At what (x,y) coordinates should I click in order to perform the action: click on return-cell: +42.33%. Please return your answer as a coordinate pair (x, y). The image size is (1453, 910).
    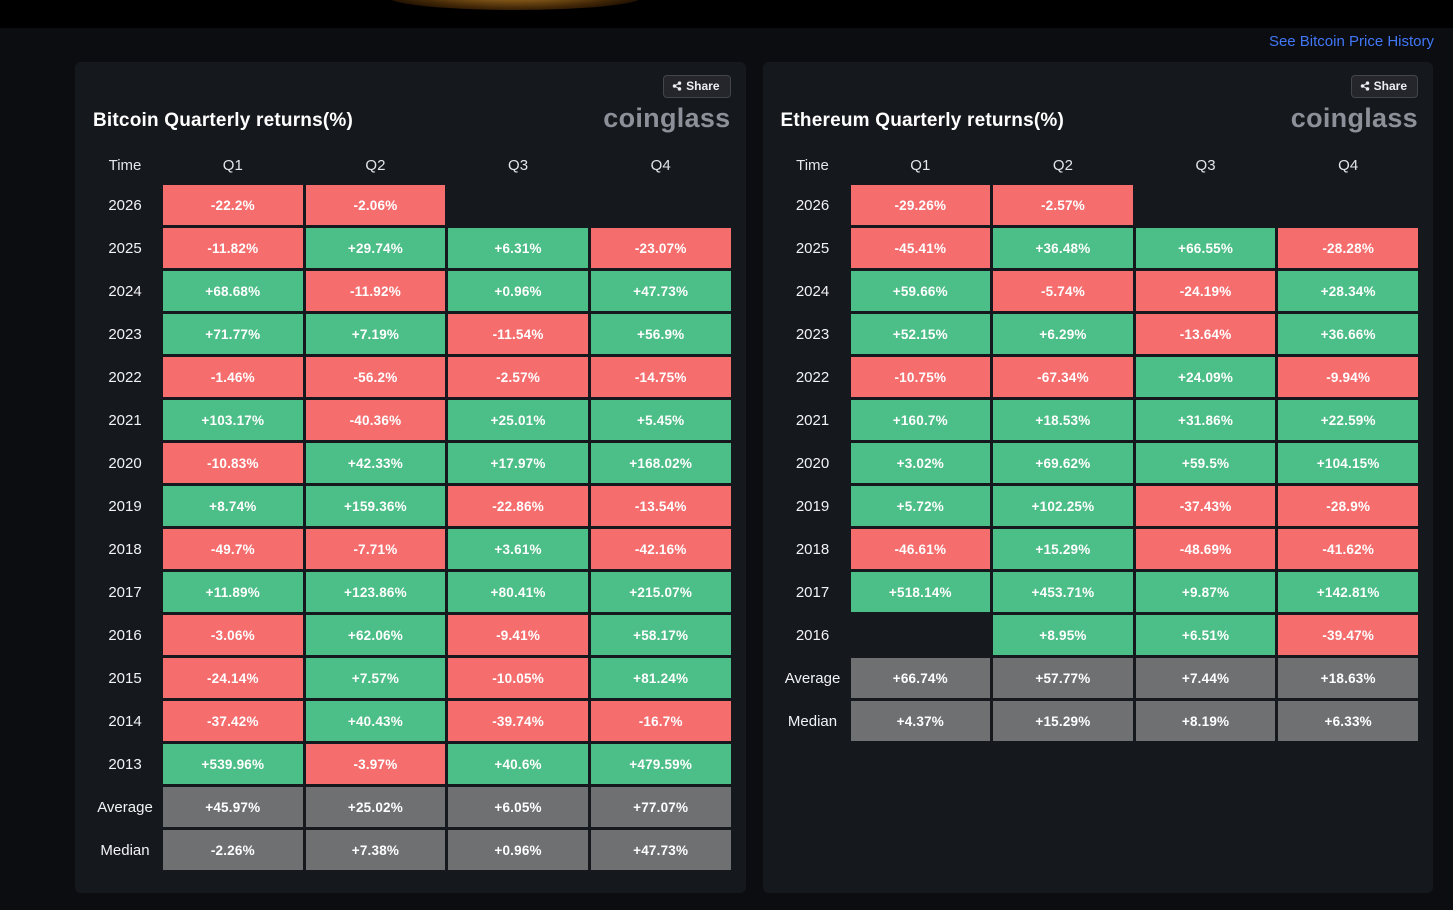
    Looking at the image, I should click on (375, 463).